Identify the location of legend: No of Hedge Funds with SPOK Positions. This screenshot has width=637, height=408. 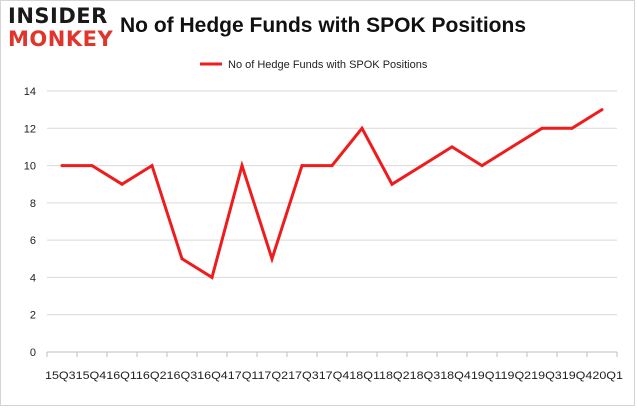
(314, 65).